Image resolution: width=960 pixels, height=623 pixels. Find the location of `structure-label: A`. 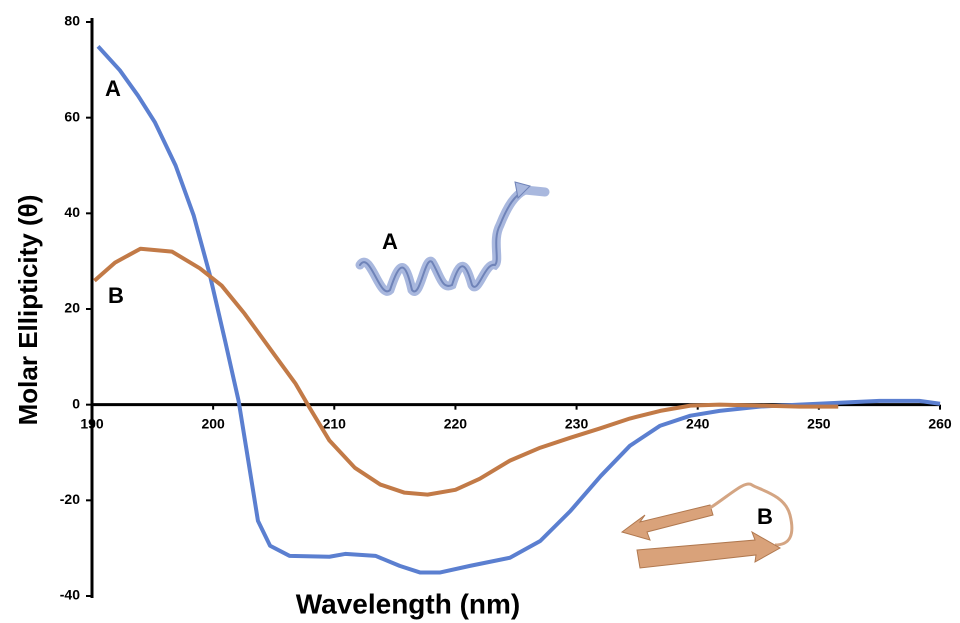

structure-label: A is located at coordinates (390, 241).